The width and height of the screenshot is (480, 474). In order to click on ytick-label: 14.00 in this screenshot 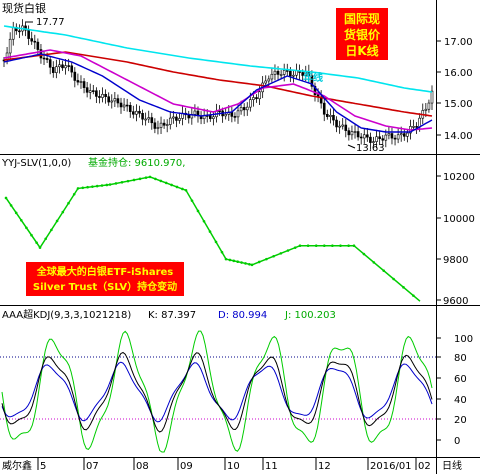, I will do `click(458, 136)`.